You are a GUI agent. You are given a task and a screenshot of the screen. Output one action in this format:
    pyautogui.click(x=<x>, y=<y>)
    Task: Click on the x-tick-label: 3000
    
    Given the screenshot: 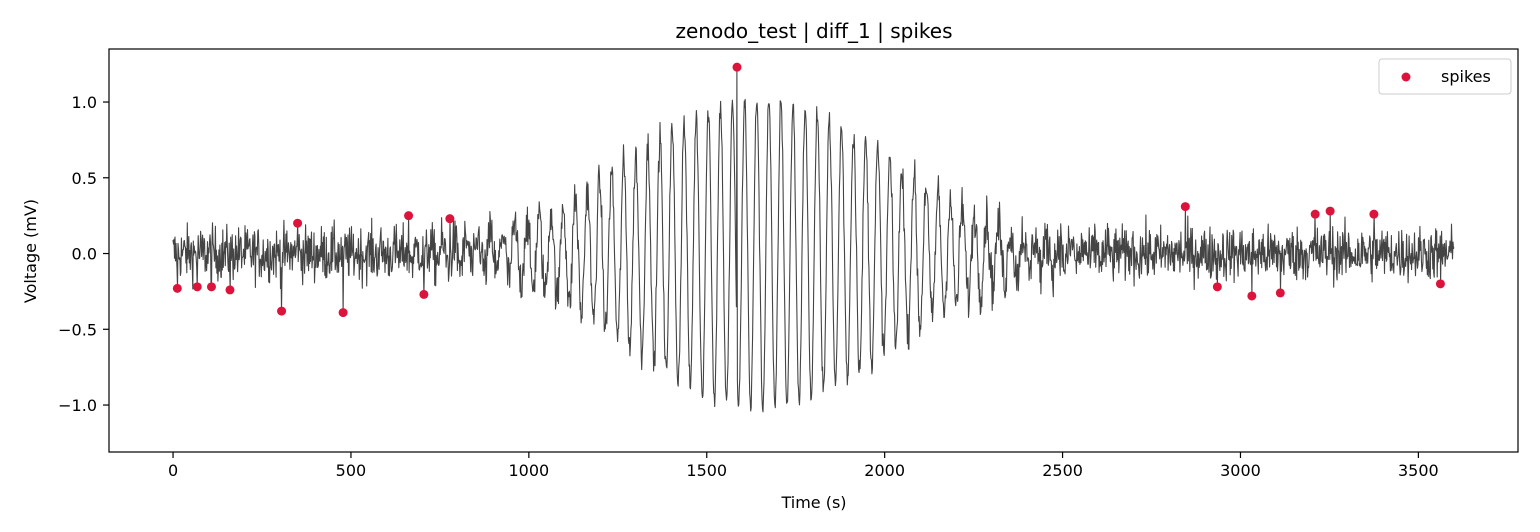 What is the action you would take?
    pyautogui.click(x=1240, y=470)
    